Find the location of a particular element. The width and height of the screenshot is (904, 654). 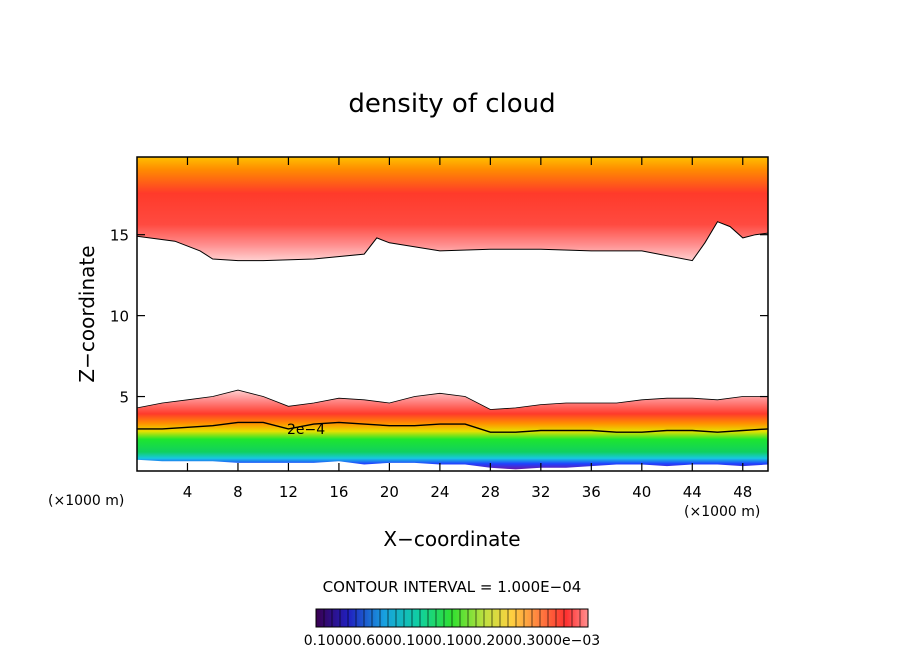

y-tick-label: 15 is located at coordinates (119, 236).